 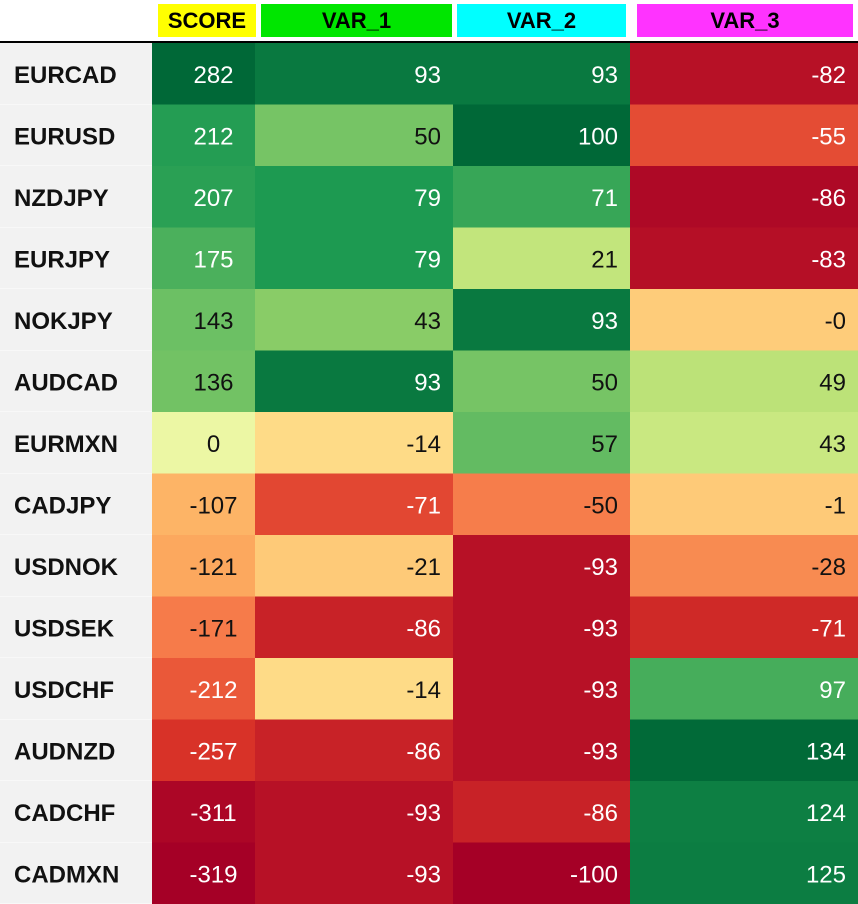 What do you see at coordinates (600, 813) in the screenshot?
I see `value-cadchf-var-2: -86` at bounding box center [600, 813].